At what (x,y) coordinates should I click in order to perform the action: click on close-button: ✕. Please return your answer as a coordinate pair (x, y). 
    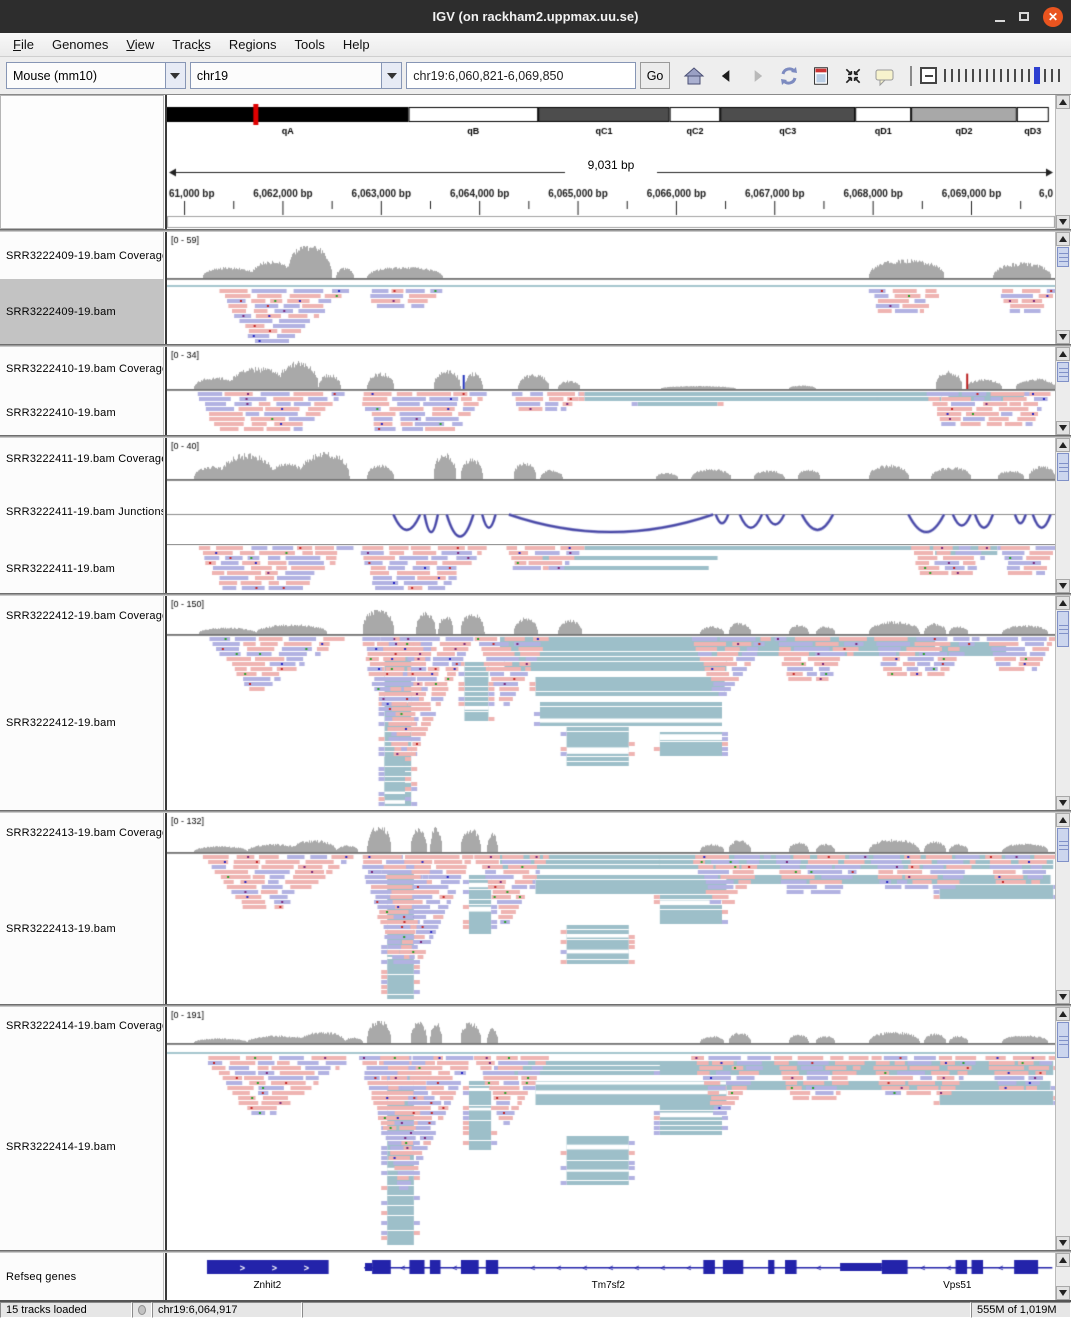
    Looking at the image, I should click on (1053, 16).